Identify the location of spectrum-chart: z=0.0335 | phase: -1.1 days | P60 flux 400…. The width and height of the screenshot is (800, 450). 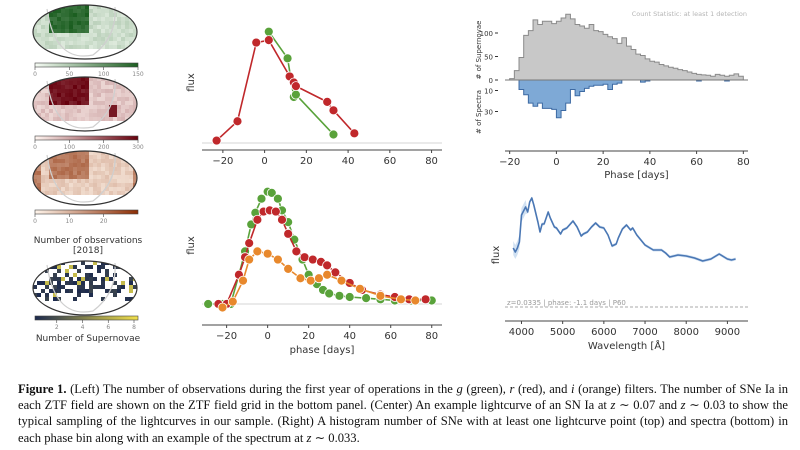
(619, 274).